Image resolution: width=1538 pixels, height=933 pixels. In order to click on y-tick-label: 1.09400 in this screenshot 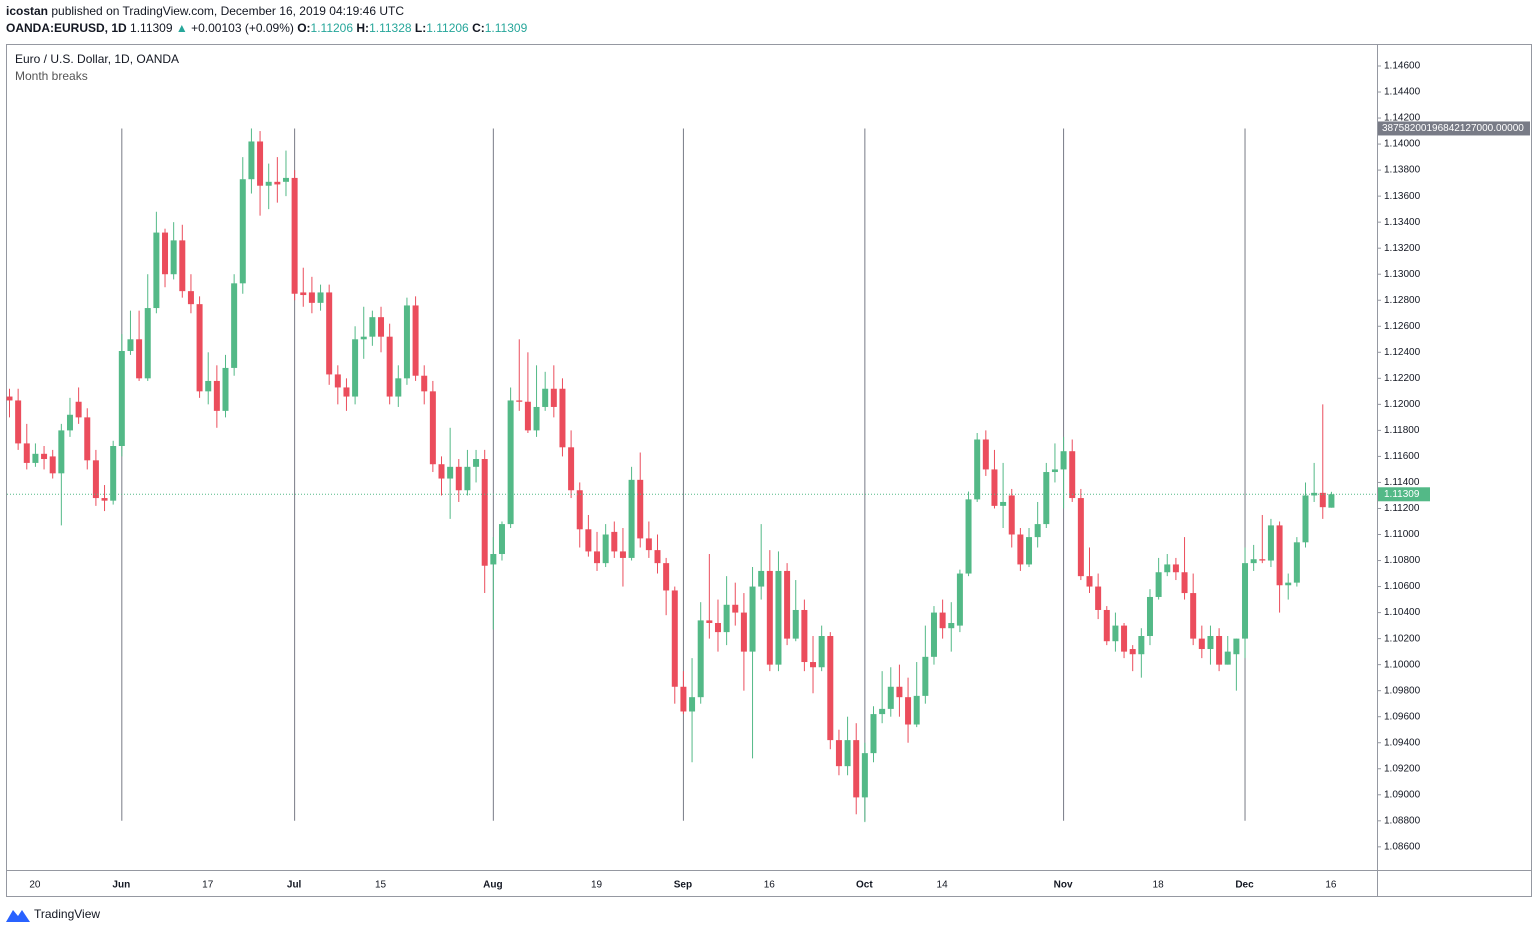, I will do `click(1402, 742)`.